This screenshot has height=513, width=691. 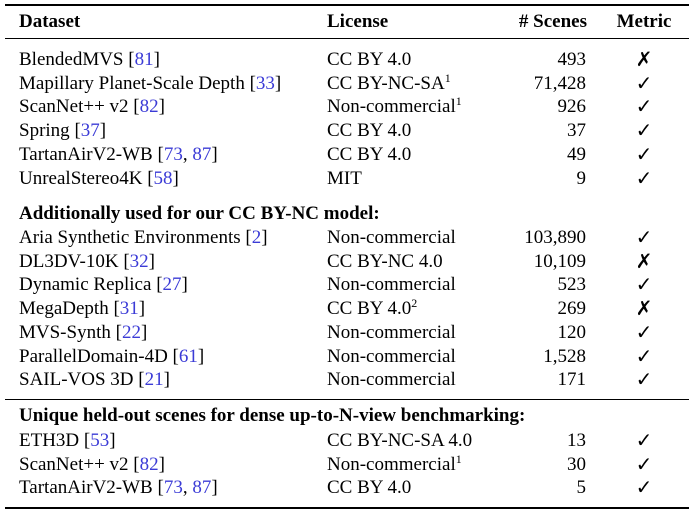 What do you see at coordinates (132, 83) in the screenshot?
I see `dataset-name: Mapillary Planet-Scale Depth` at bounding box center [132, 83].